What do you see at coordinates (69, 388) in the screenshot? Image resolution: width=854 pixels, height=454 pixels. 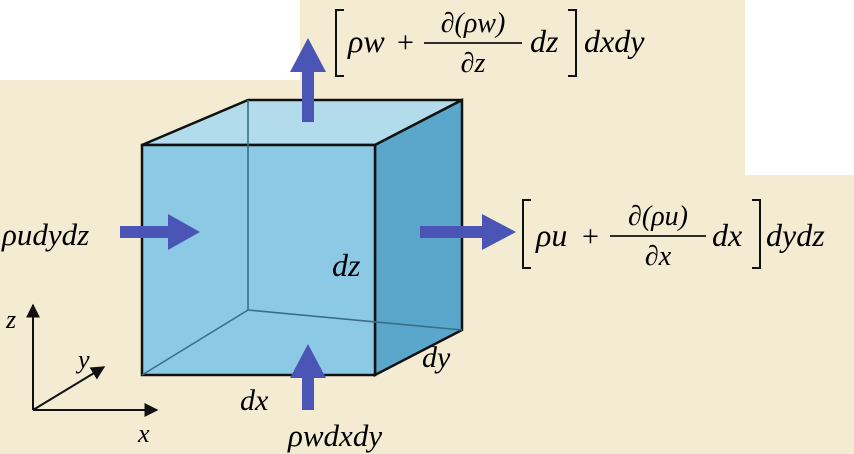 I see `y-axis` at bounding box center [69, 388].